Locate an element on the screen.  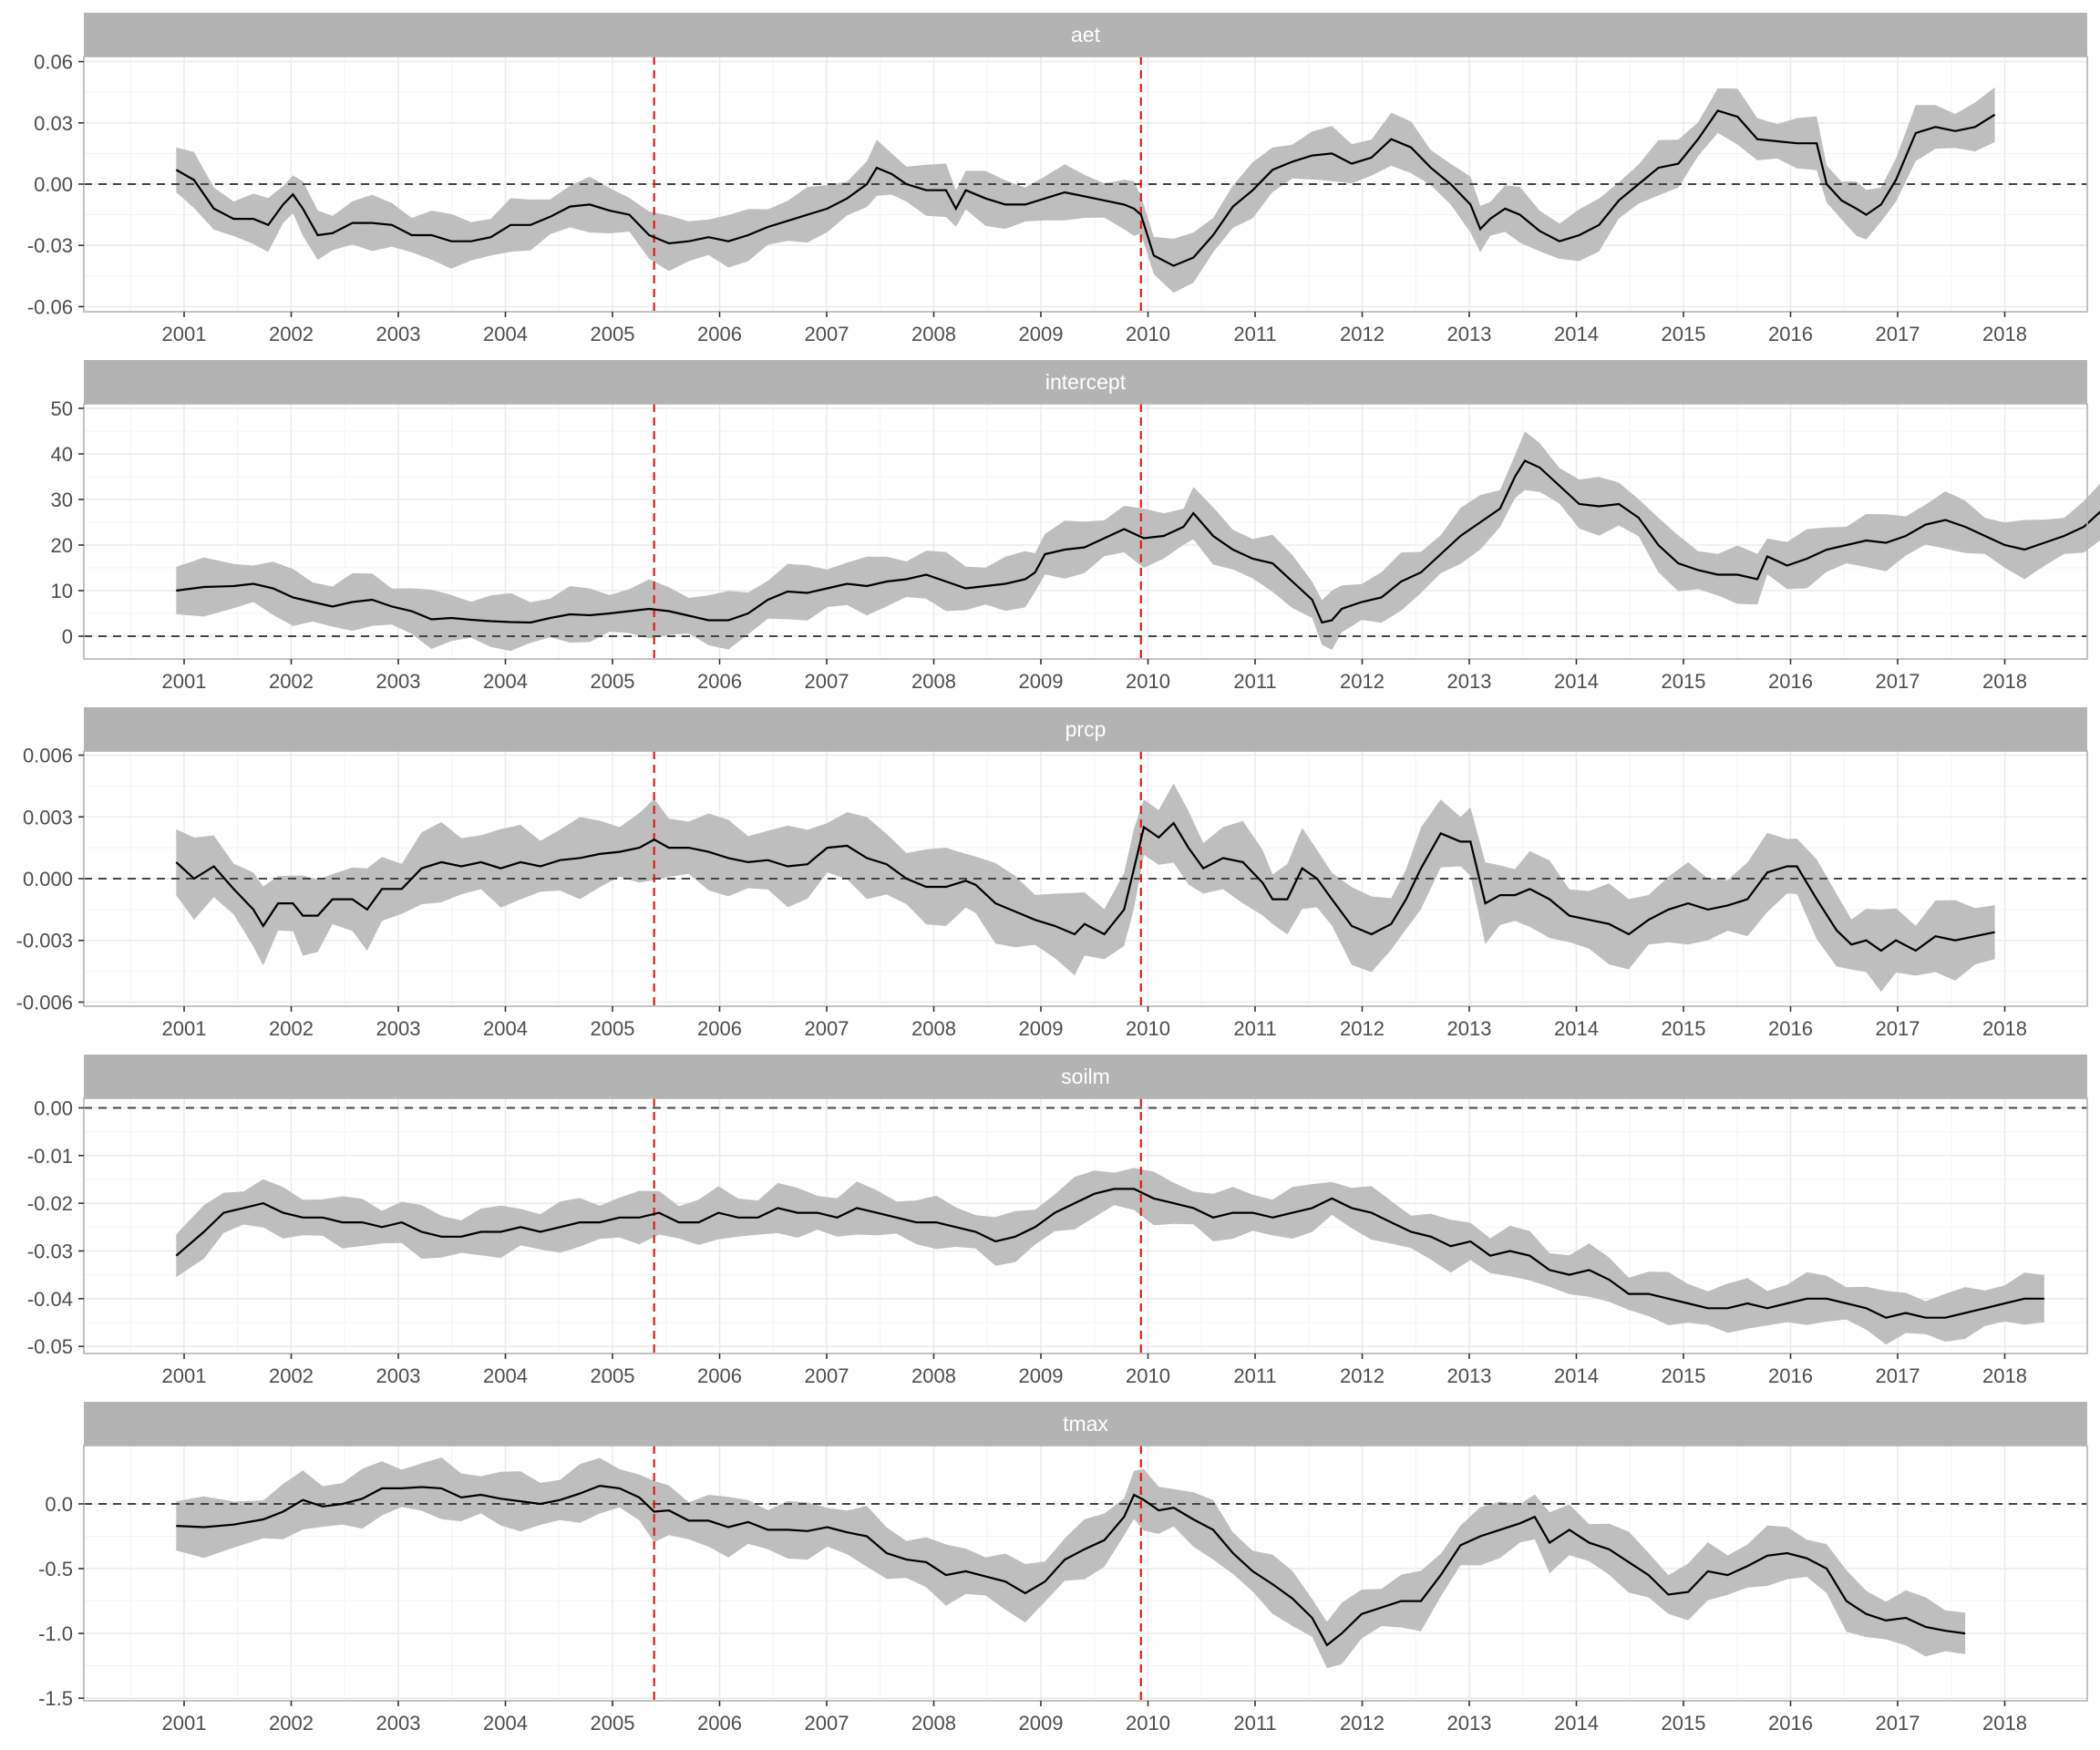
y-tick-label: -0.06 is located at coordinates (50, 306).